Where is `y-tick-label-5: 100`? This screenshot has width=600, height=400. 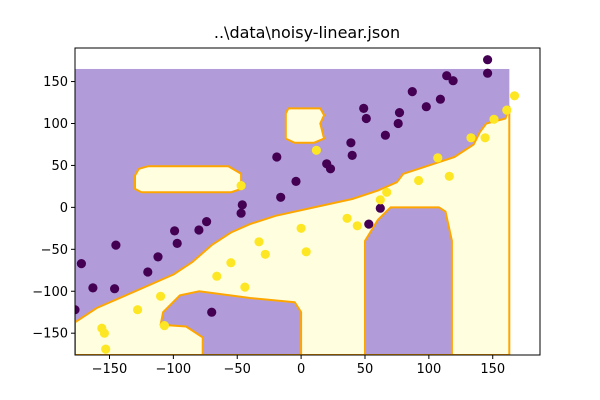 y-tick-label-5: 100 is located at coordinates (55, 124).